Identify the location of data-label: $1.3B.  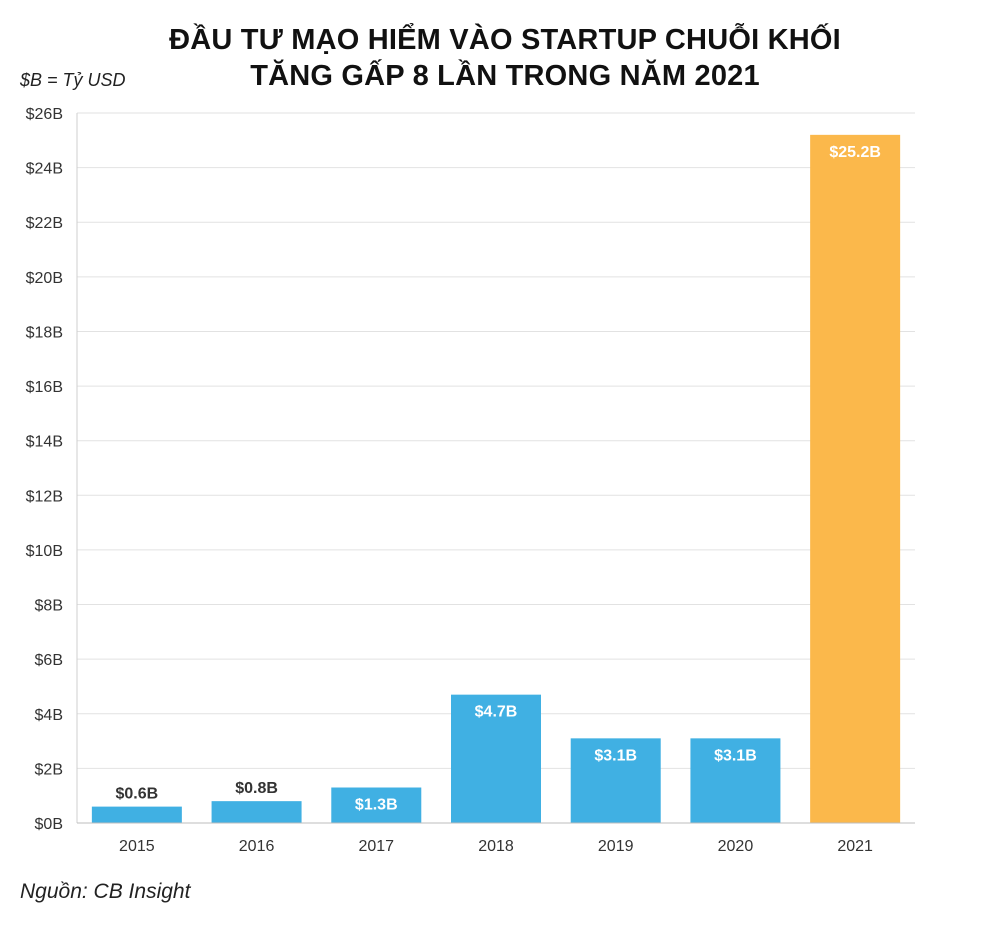
(376, 805).